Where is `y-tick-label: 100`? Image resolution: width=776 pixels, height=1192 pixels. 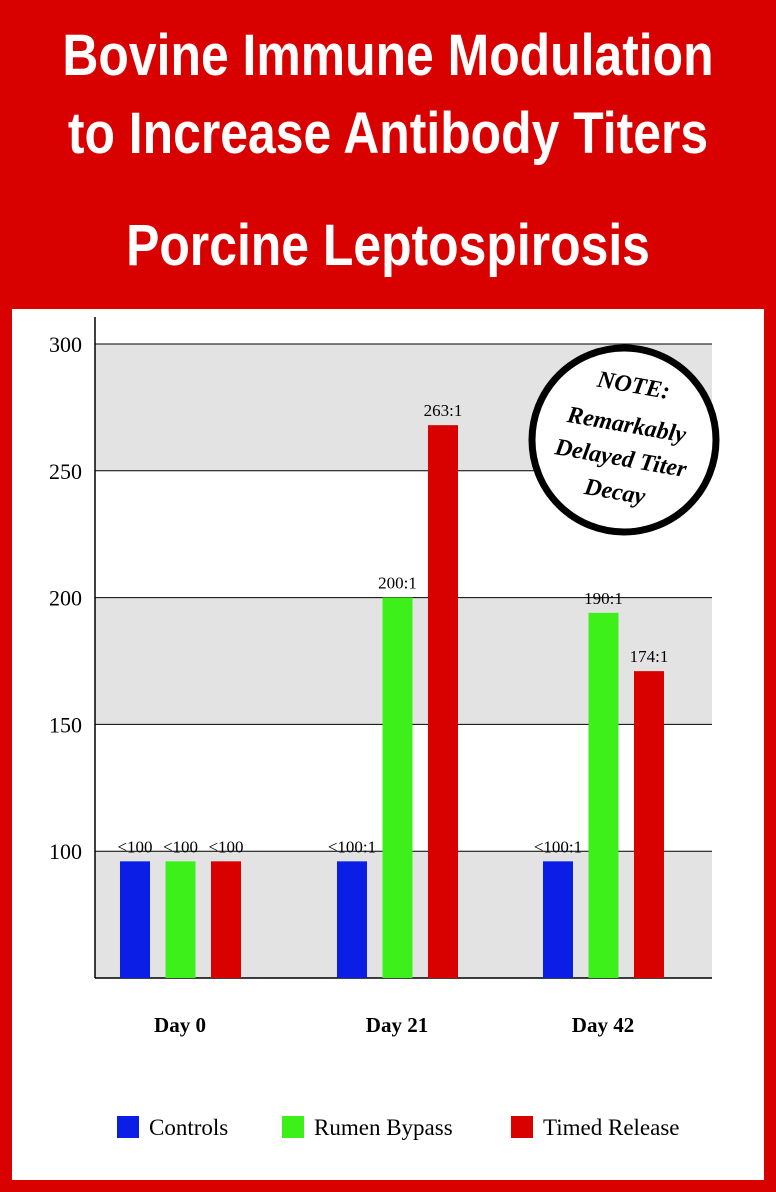
y-tick-label: 100 is located at coordinates (65, 851).